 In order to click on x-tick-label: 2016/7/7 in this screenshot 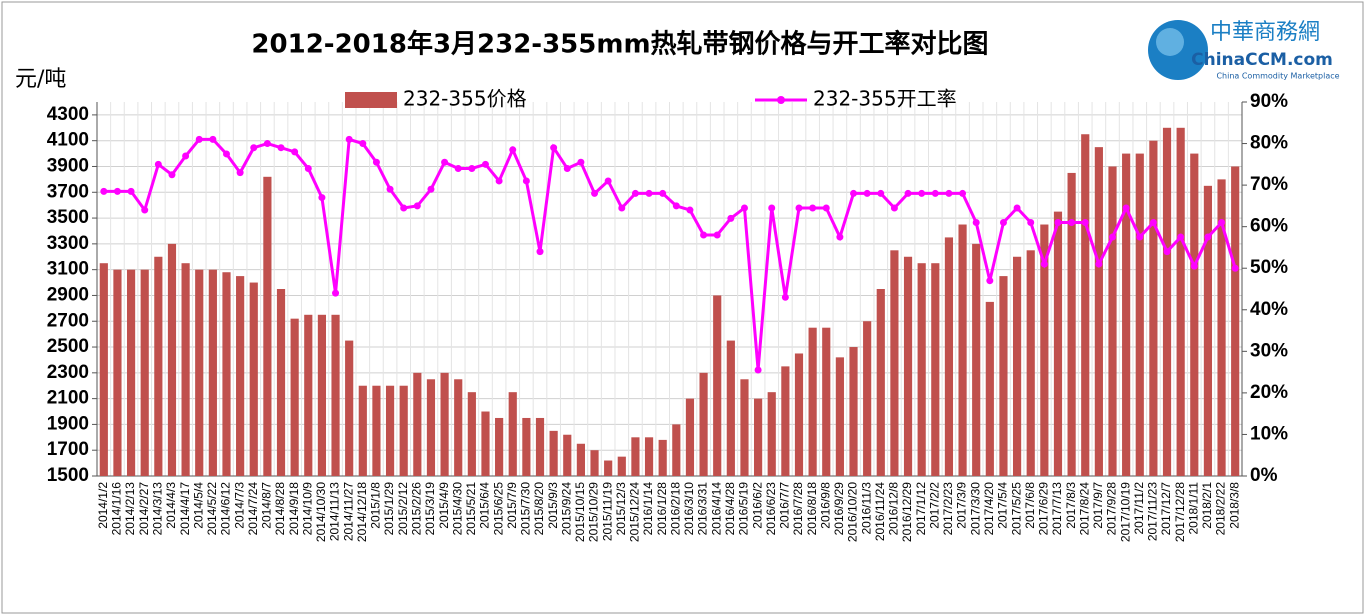, I will do `click(785, 505)`.